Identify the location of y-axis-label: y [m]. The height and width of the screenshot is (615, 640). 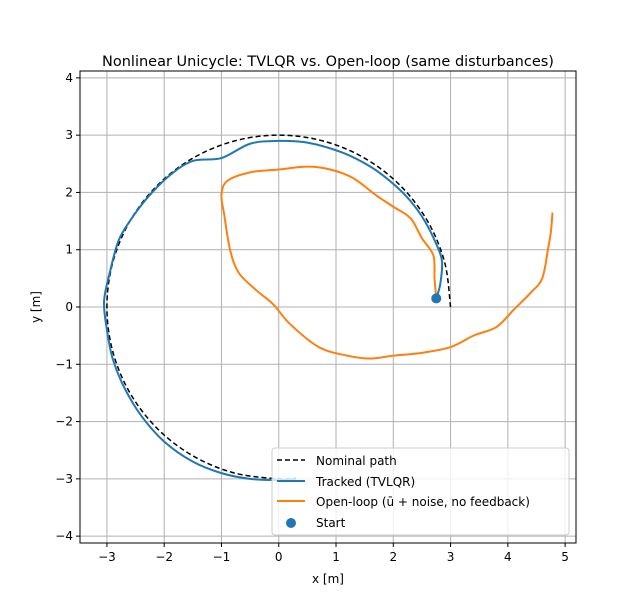
(36, 307).